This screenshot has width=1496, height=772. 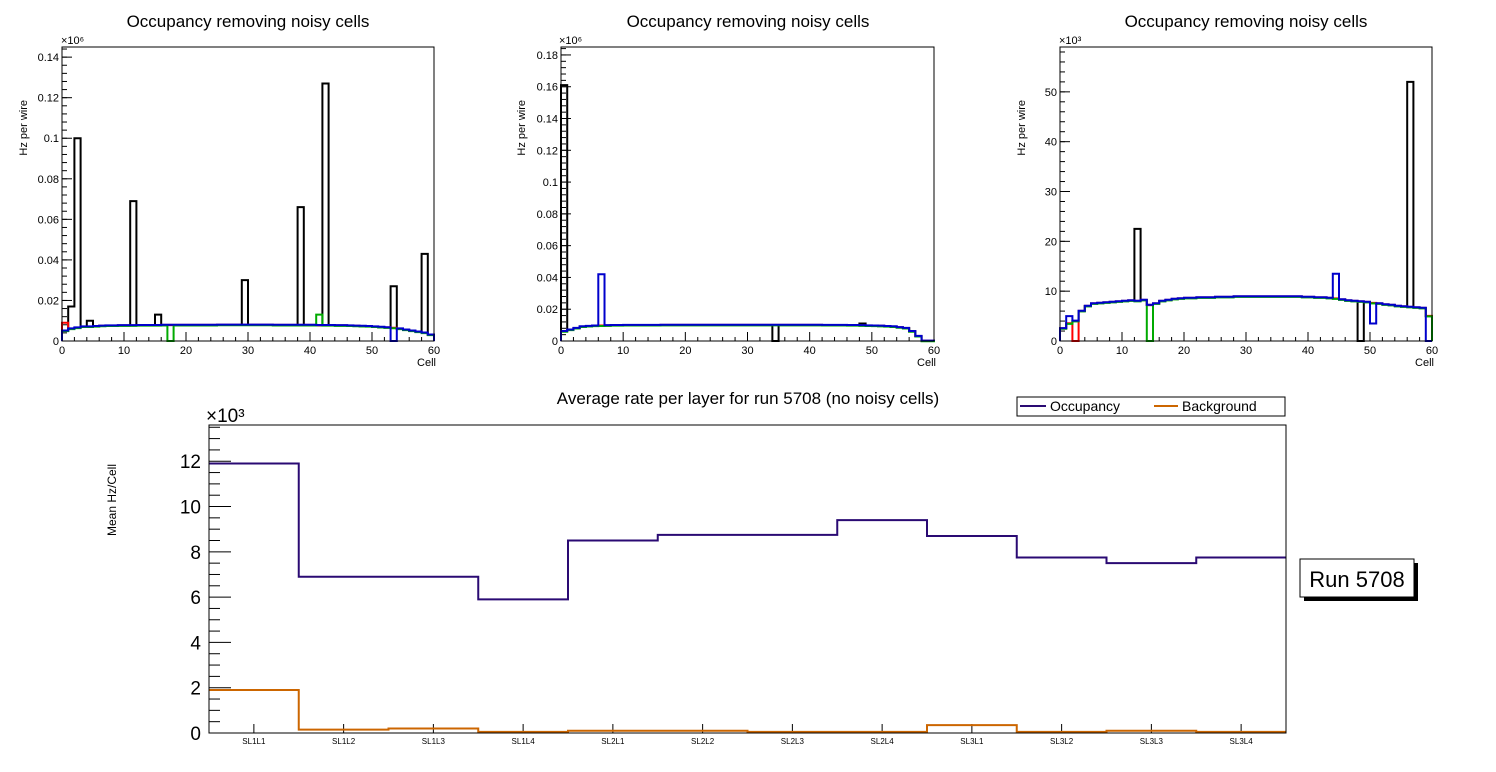 What do you see at coordinates (195, 643) in the screenshot?
I see `y-tick-label: 4` at bounding box center [195, 643].